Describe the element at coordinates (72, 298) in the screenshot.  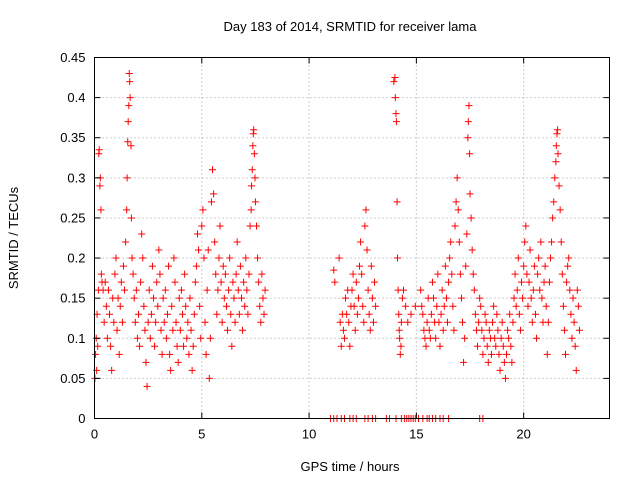
I see `y-tick-label: 0.15` at that location.